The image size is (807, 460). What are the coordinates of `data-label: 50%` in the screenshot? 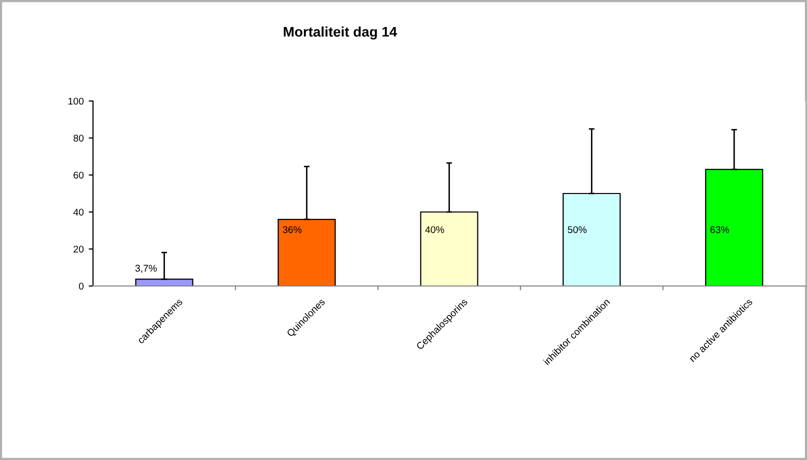 It's located at (577, 230).